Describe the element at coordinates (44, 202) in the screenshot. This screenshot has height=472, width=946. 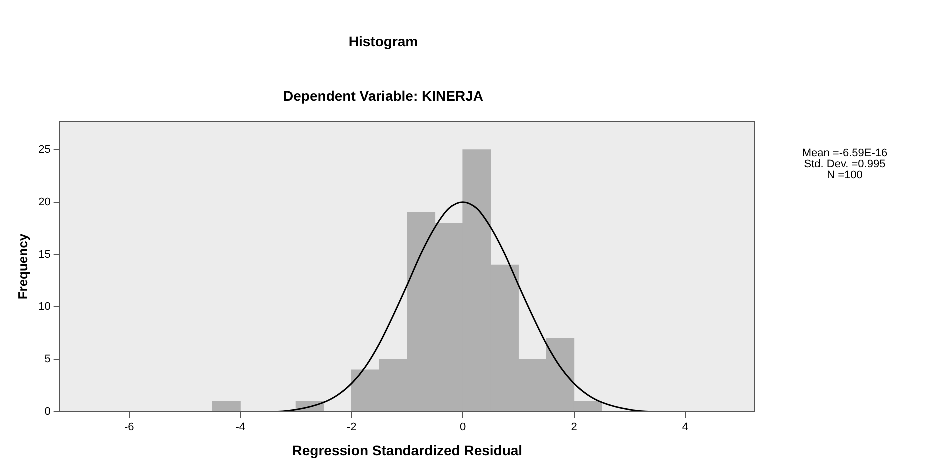
I see `y-tick-label: 20` at that location.